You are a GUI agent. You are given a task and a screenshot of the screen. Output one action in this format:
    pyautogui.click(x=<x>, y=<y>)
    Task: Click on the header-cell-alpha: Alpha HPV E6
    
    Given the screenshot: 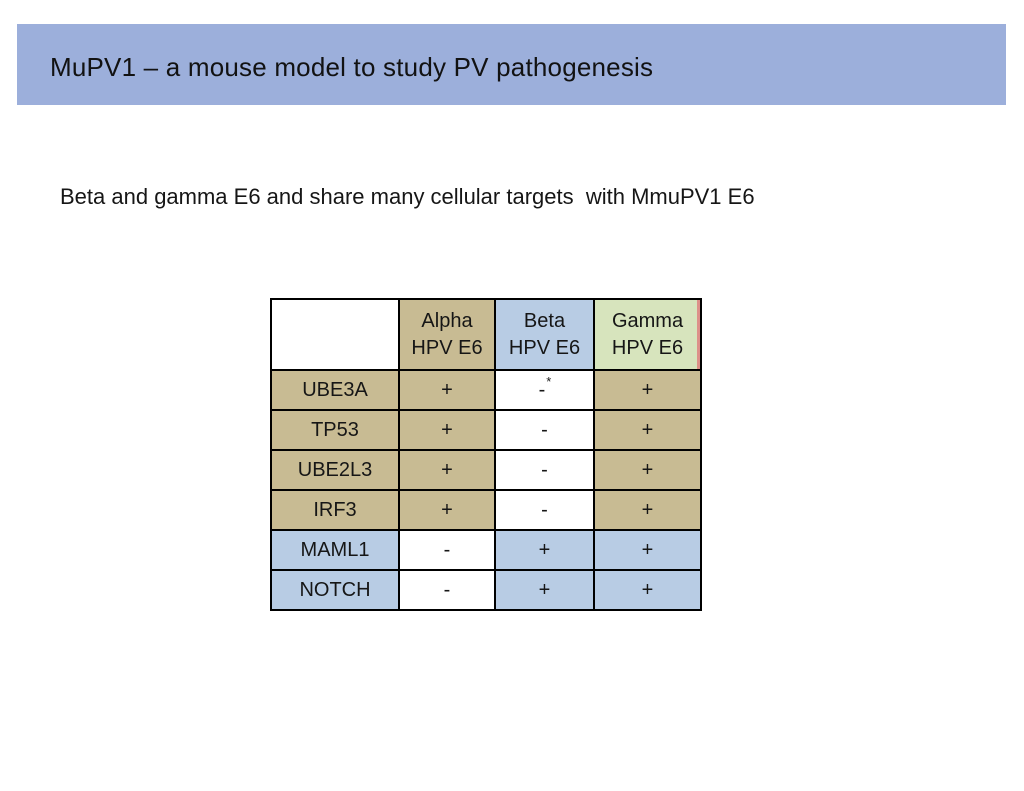 What is the action you would take?
    pyautogui.click(x=447, y=334)
    